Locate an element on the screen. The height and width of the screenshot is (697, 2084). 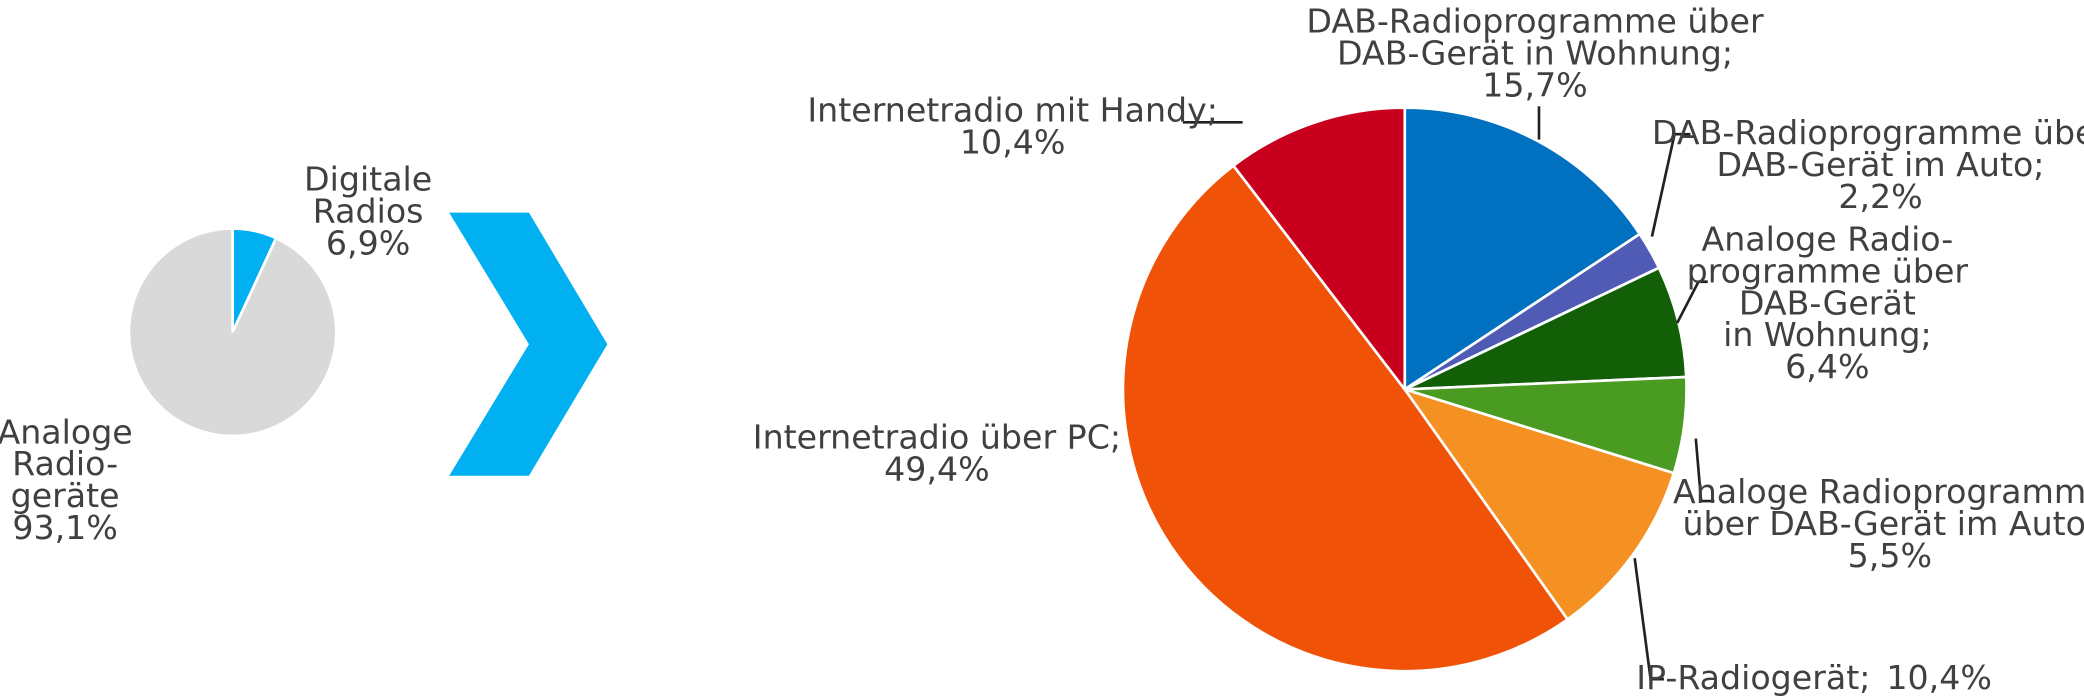
slice-value: 93,1% is located at coordinates (65, 526).